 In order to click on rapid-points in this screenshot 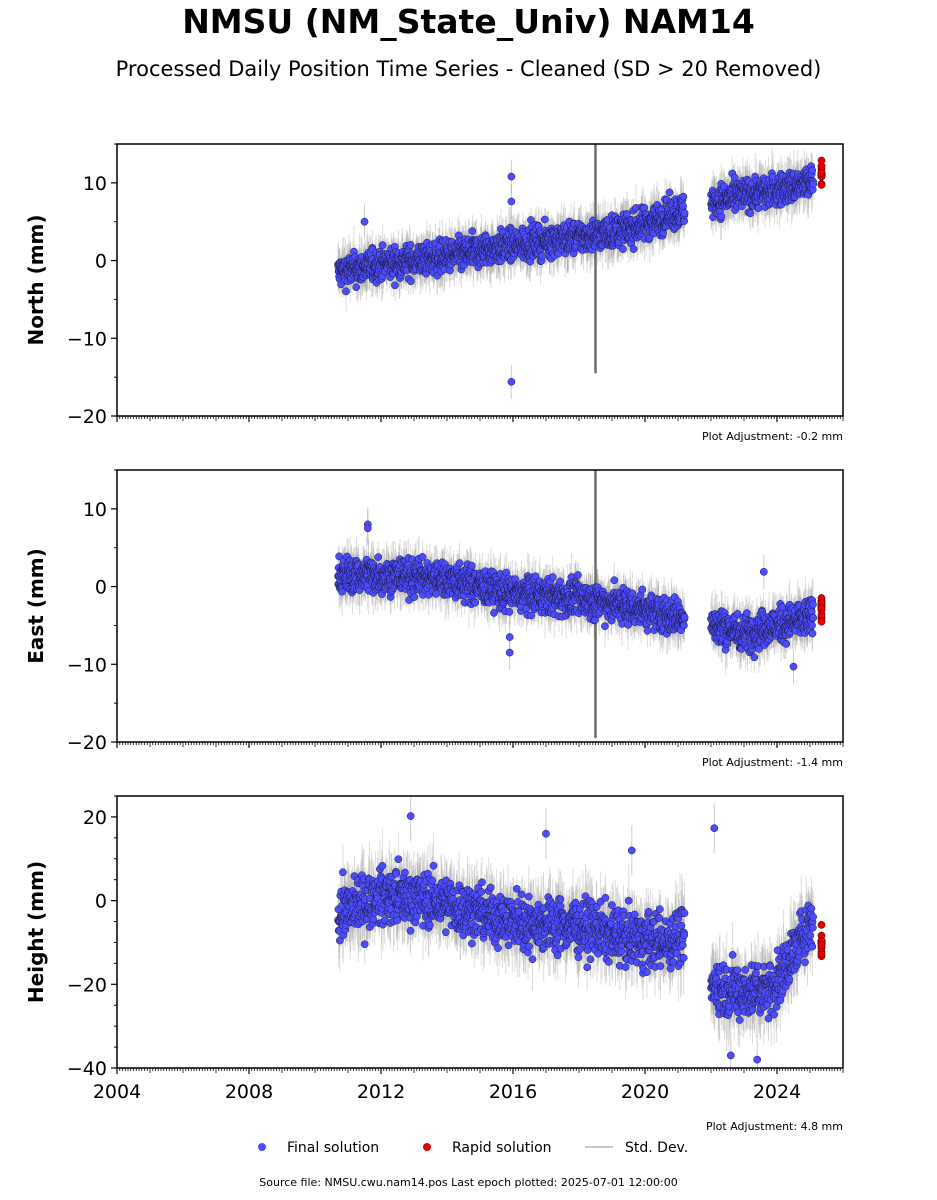, I will do `click(821, 172)`.